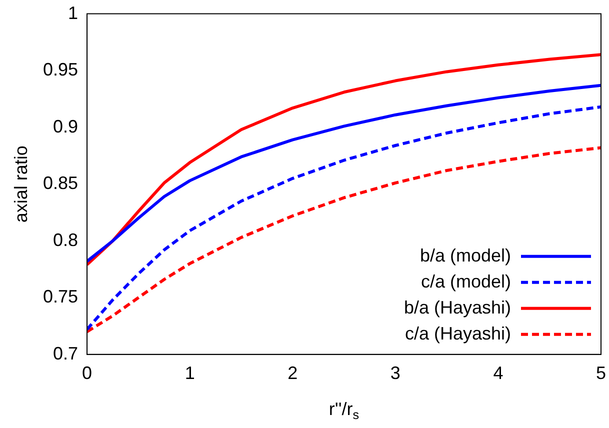 The height and width of the screenshot is (428, 609). I want to click on y-tick-label: 0.7, so click(65, 353).